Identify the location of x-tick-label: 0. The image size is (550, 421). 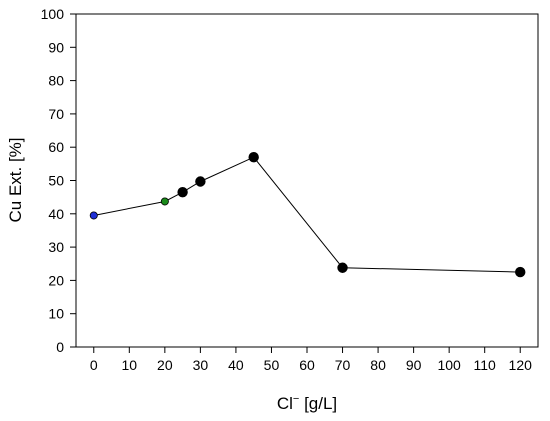
(94, 365).